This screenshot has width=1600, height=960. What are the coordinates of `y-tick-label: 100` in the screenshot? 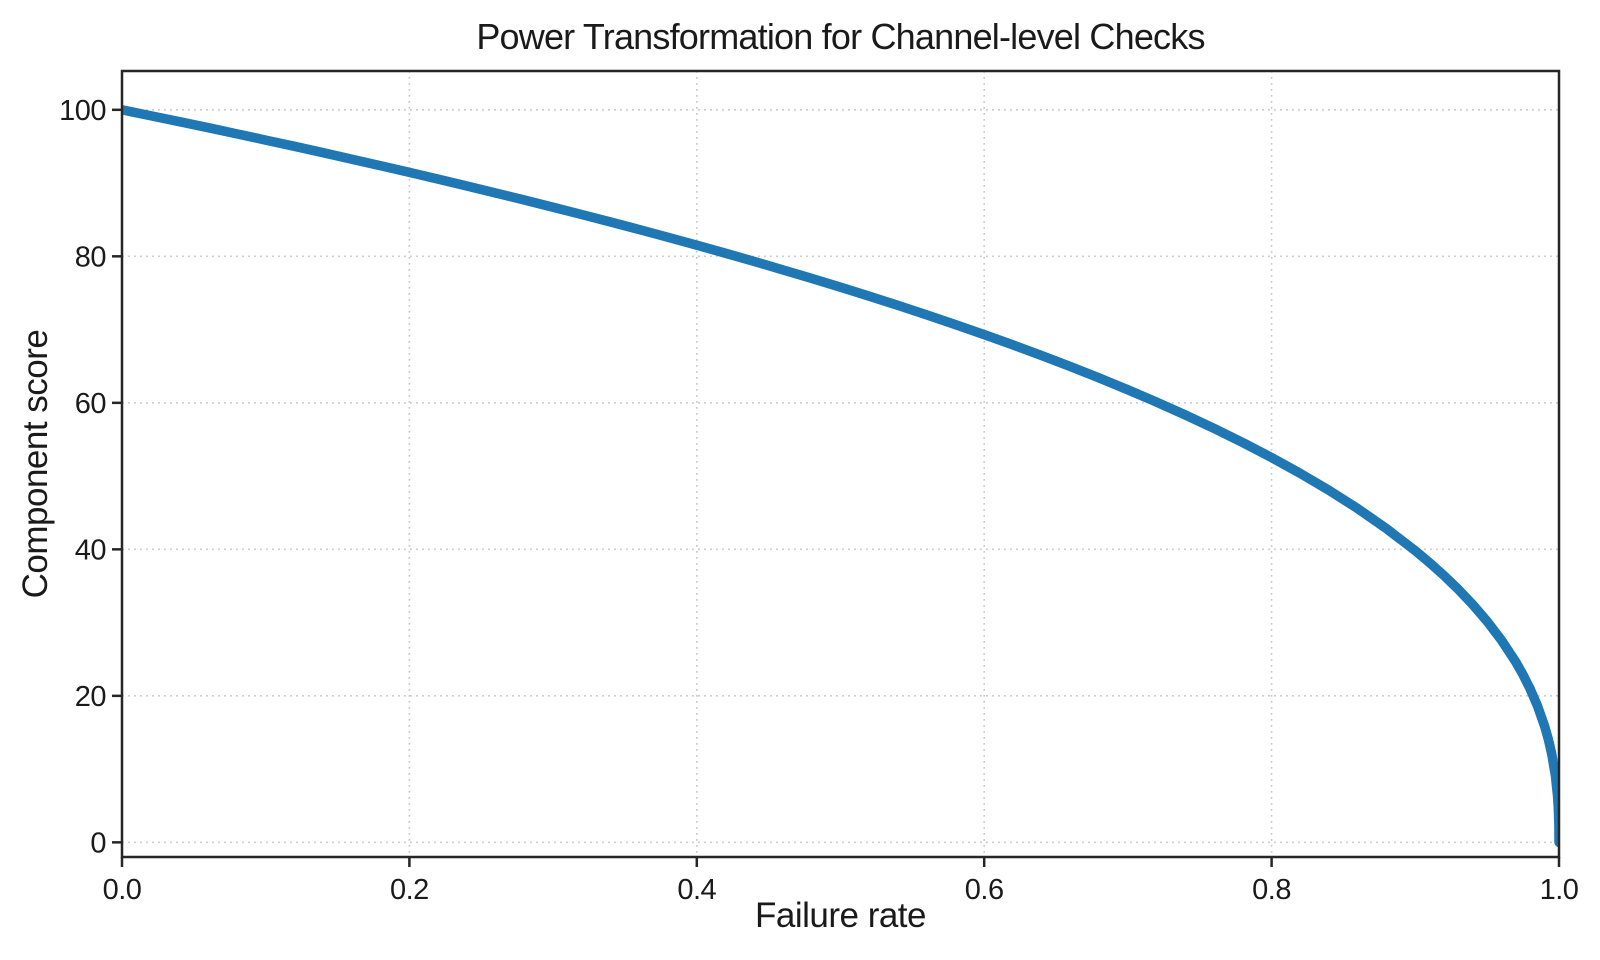 It's located at (82, 111).